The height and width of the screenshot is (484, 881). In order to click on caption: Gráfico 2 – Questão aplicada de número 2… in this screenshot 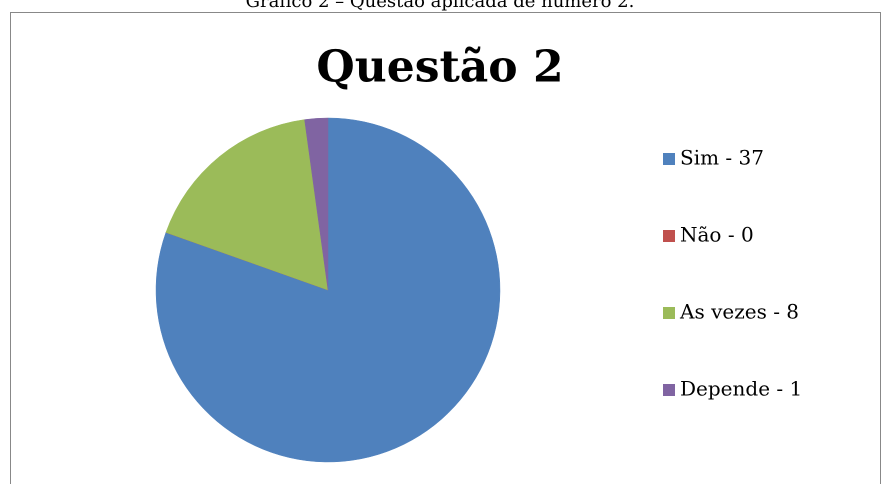, I will do `click(440, 6)`.